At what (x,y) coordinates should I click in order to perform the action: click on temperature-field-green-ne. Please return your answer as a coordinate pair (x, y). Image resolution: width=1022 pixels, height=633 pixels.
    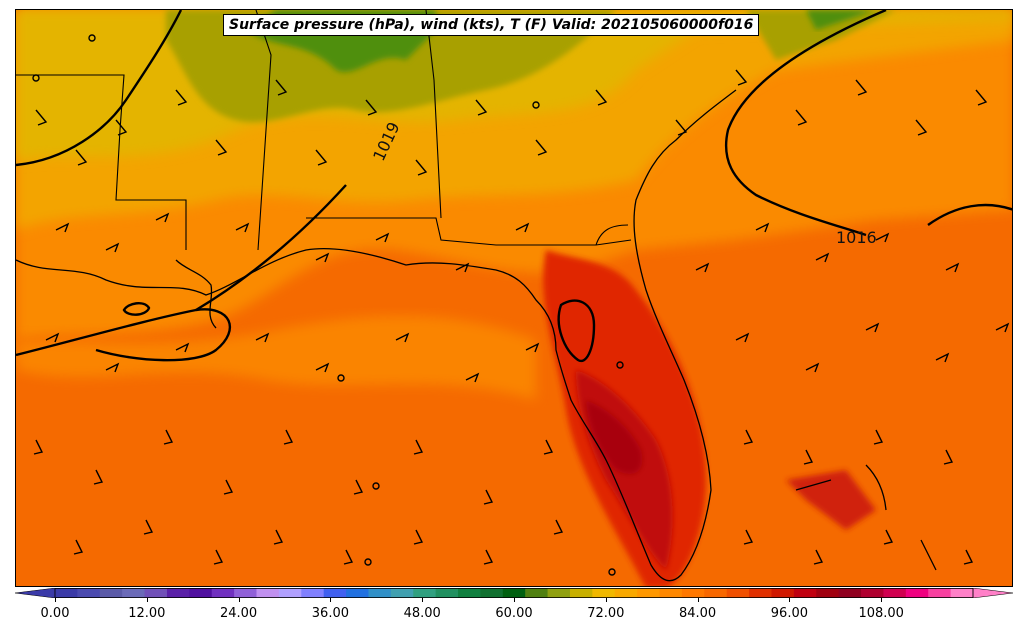
    Looking at the image, I should click on (841, 20).